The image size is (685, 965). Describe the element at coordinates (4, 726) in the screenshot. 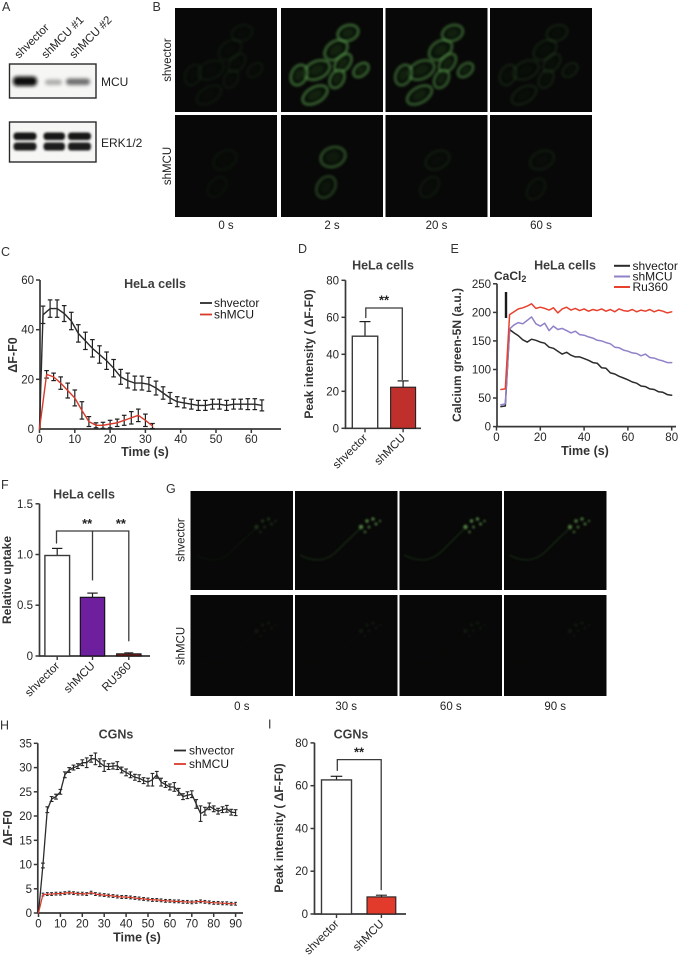

I see `svg-text: H` at that location.